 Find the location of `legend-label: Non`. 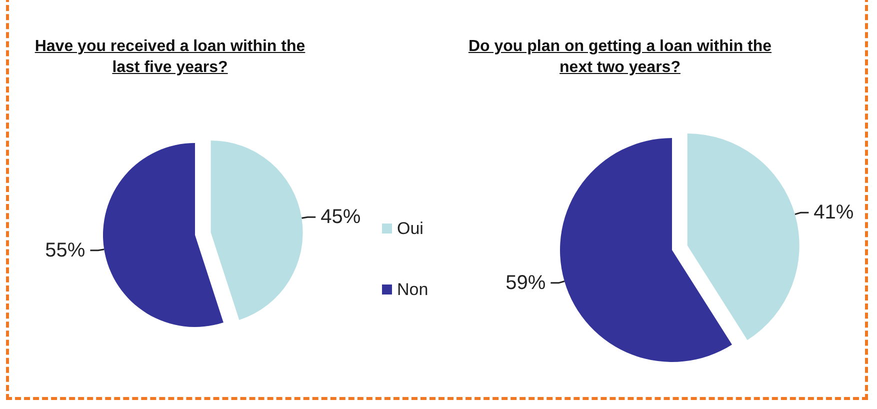

legend-label: Non is located at coordinates (412, 289).